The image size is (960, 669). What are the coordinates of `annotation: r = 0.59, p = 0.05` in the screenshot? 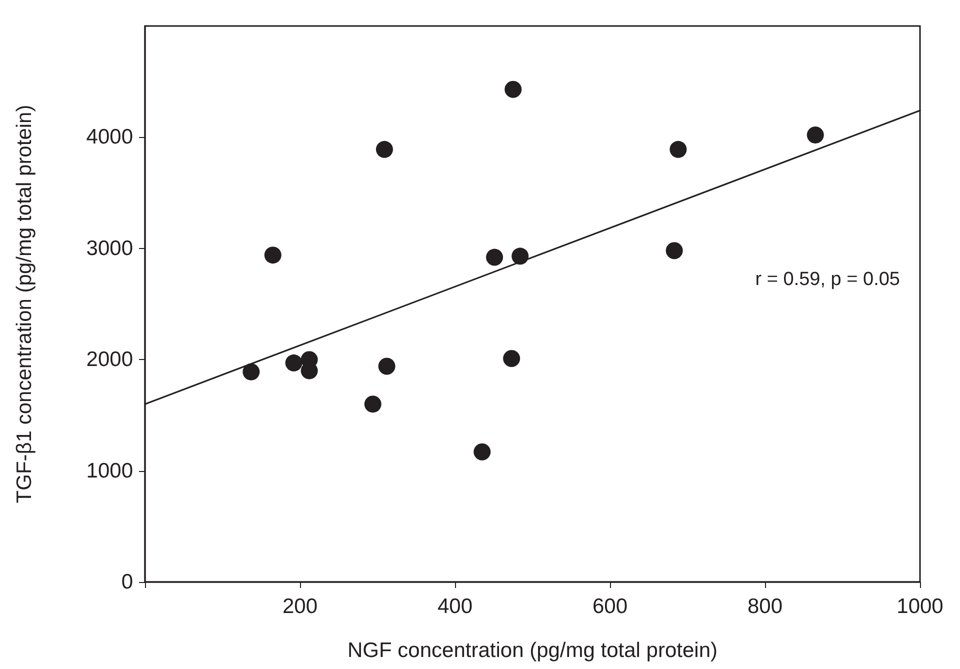 It's located at (827, 279).